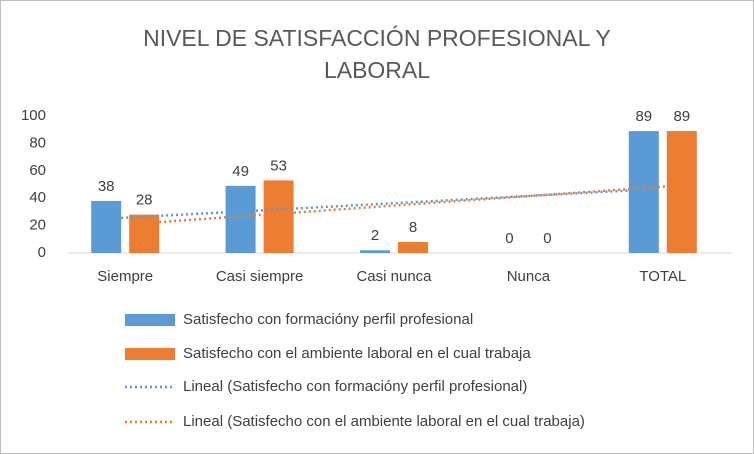  What do you see at coordinates (144, 200) in the screenshot?
I see `data-label: 28` at bounding box center [144, 200].